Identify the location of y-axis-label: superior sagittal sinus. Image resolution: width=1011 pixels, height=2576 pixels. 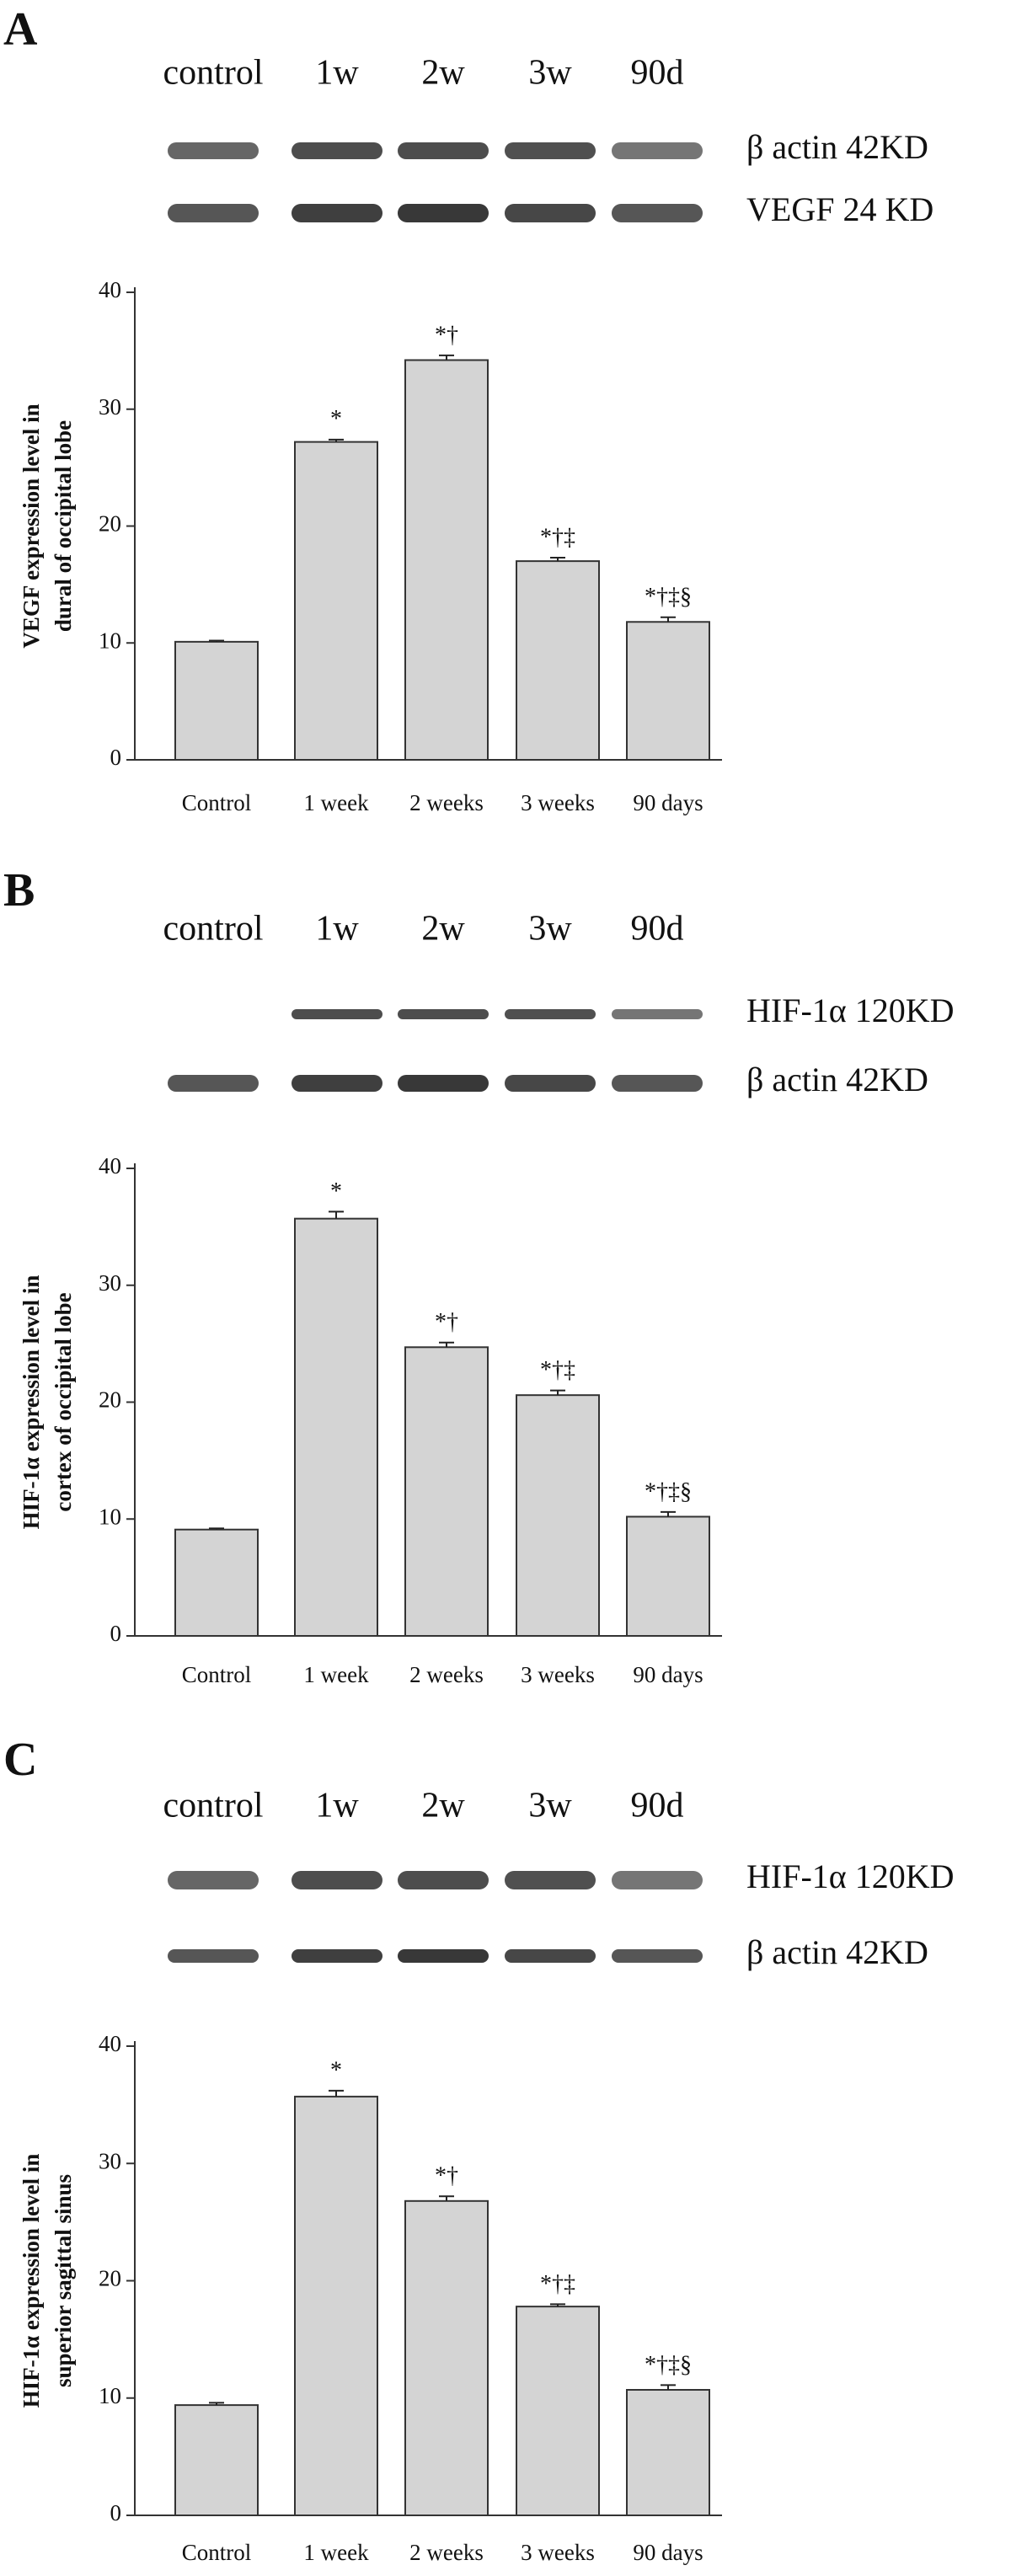
(63, 2280).